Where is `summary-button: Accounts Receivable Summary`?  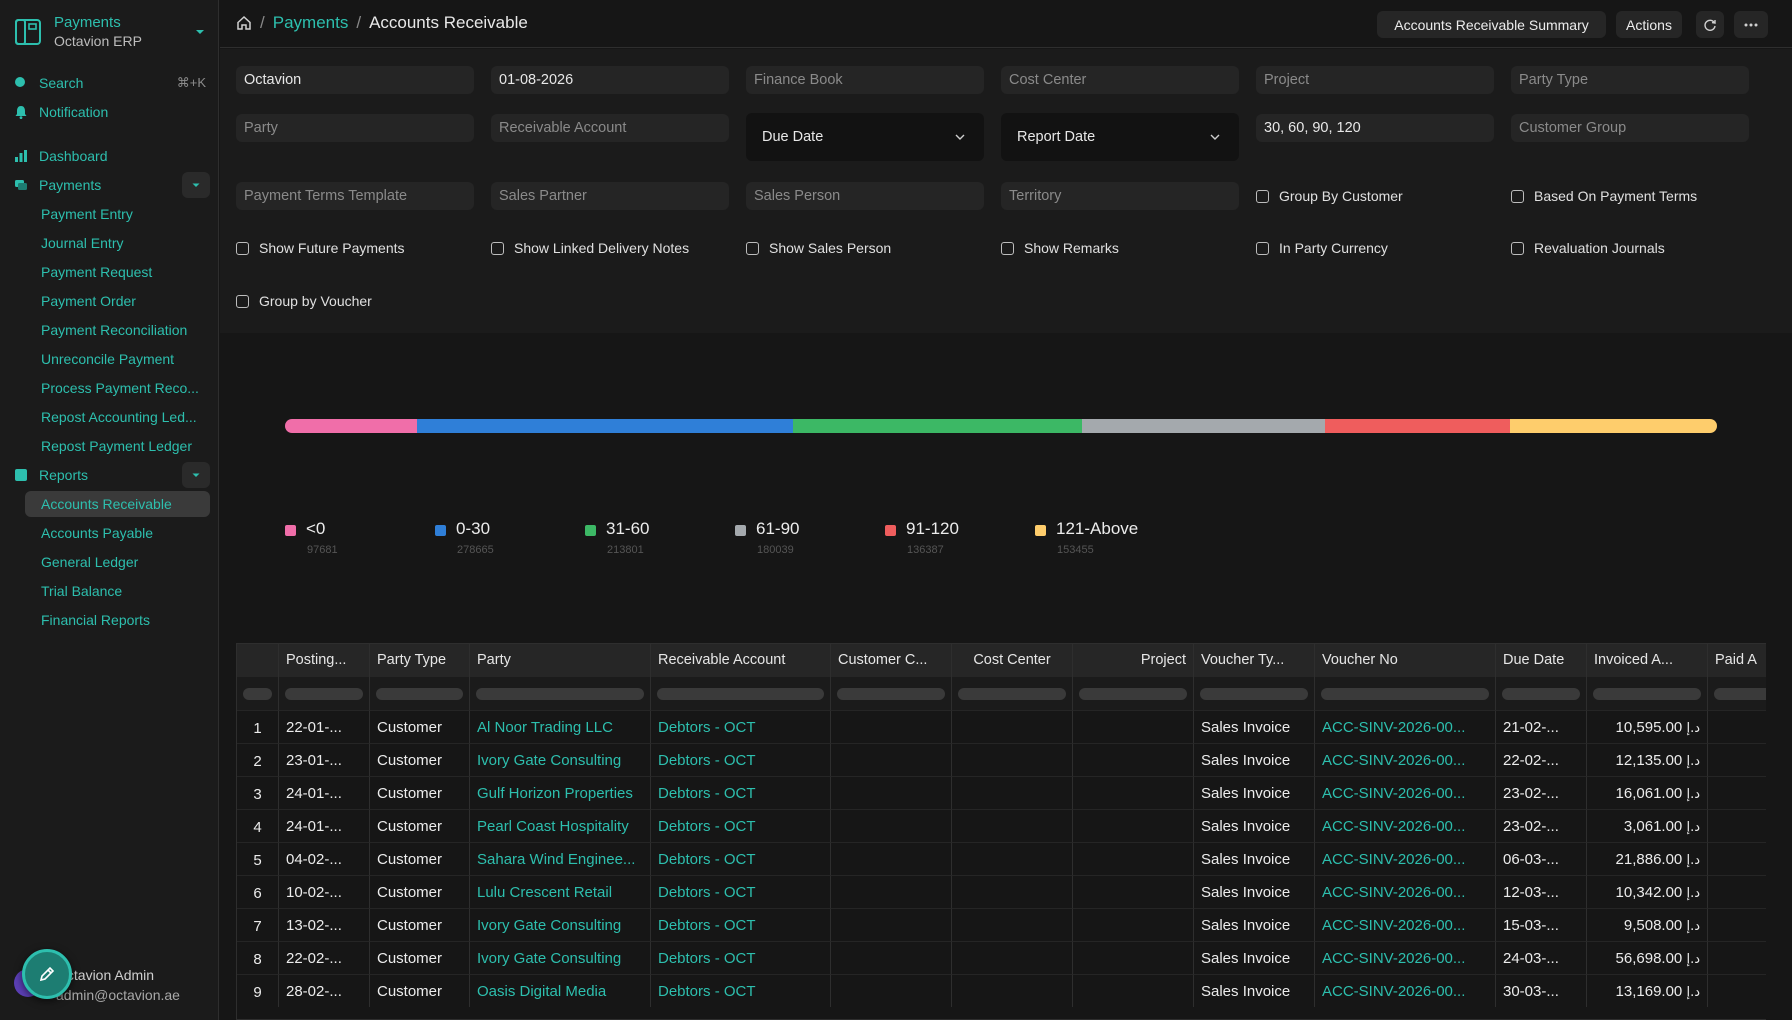
summary-button: Accounts Receivable Summary is located at coordinates (1491, 24).